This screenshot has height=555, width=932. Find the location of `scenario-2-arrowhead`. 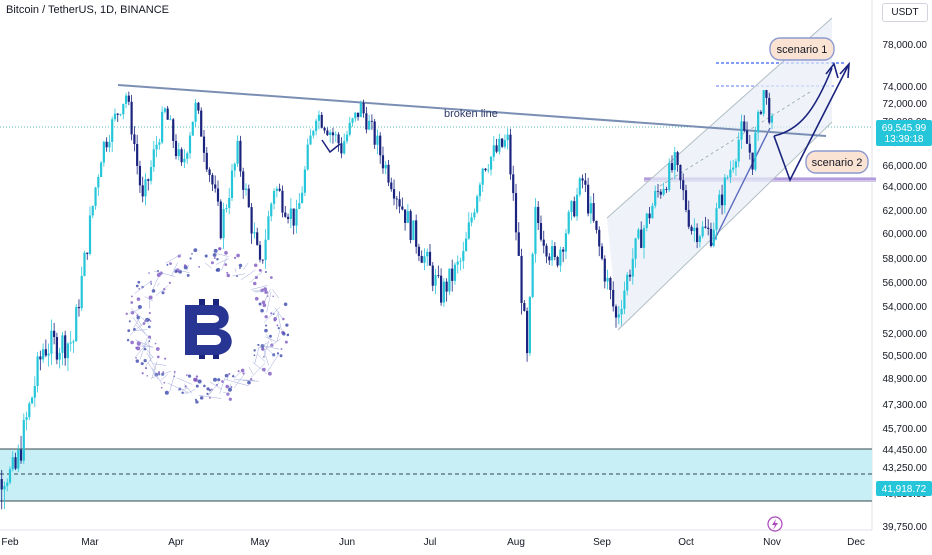

scenario-2-arrowhead is located at coordinates (844, 71).